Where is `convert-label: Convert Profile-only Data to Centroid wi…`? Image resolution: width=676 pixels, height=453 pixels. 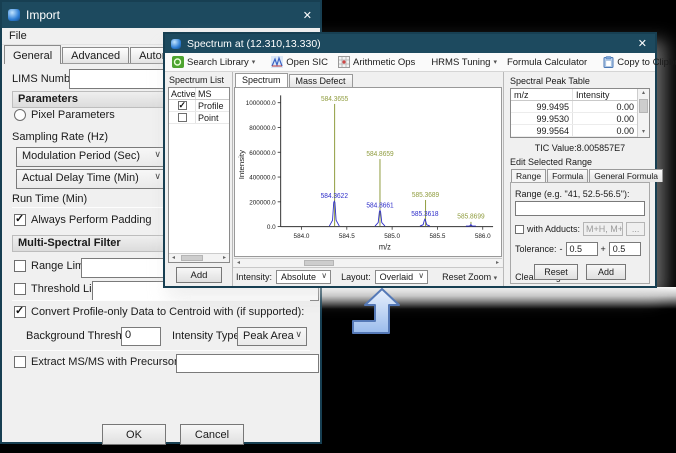
convert-label: Convert Profile-only Data to Centroid wi… is located at coordinates (168, 312).